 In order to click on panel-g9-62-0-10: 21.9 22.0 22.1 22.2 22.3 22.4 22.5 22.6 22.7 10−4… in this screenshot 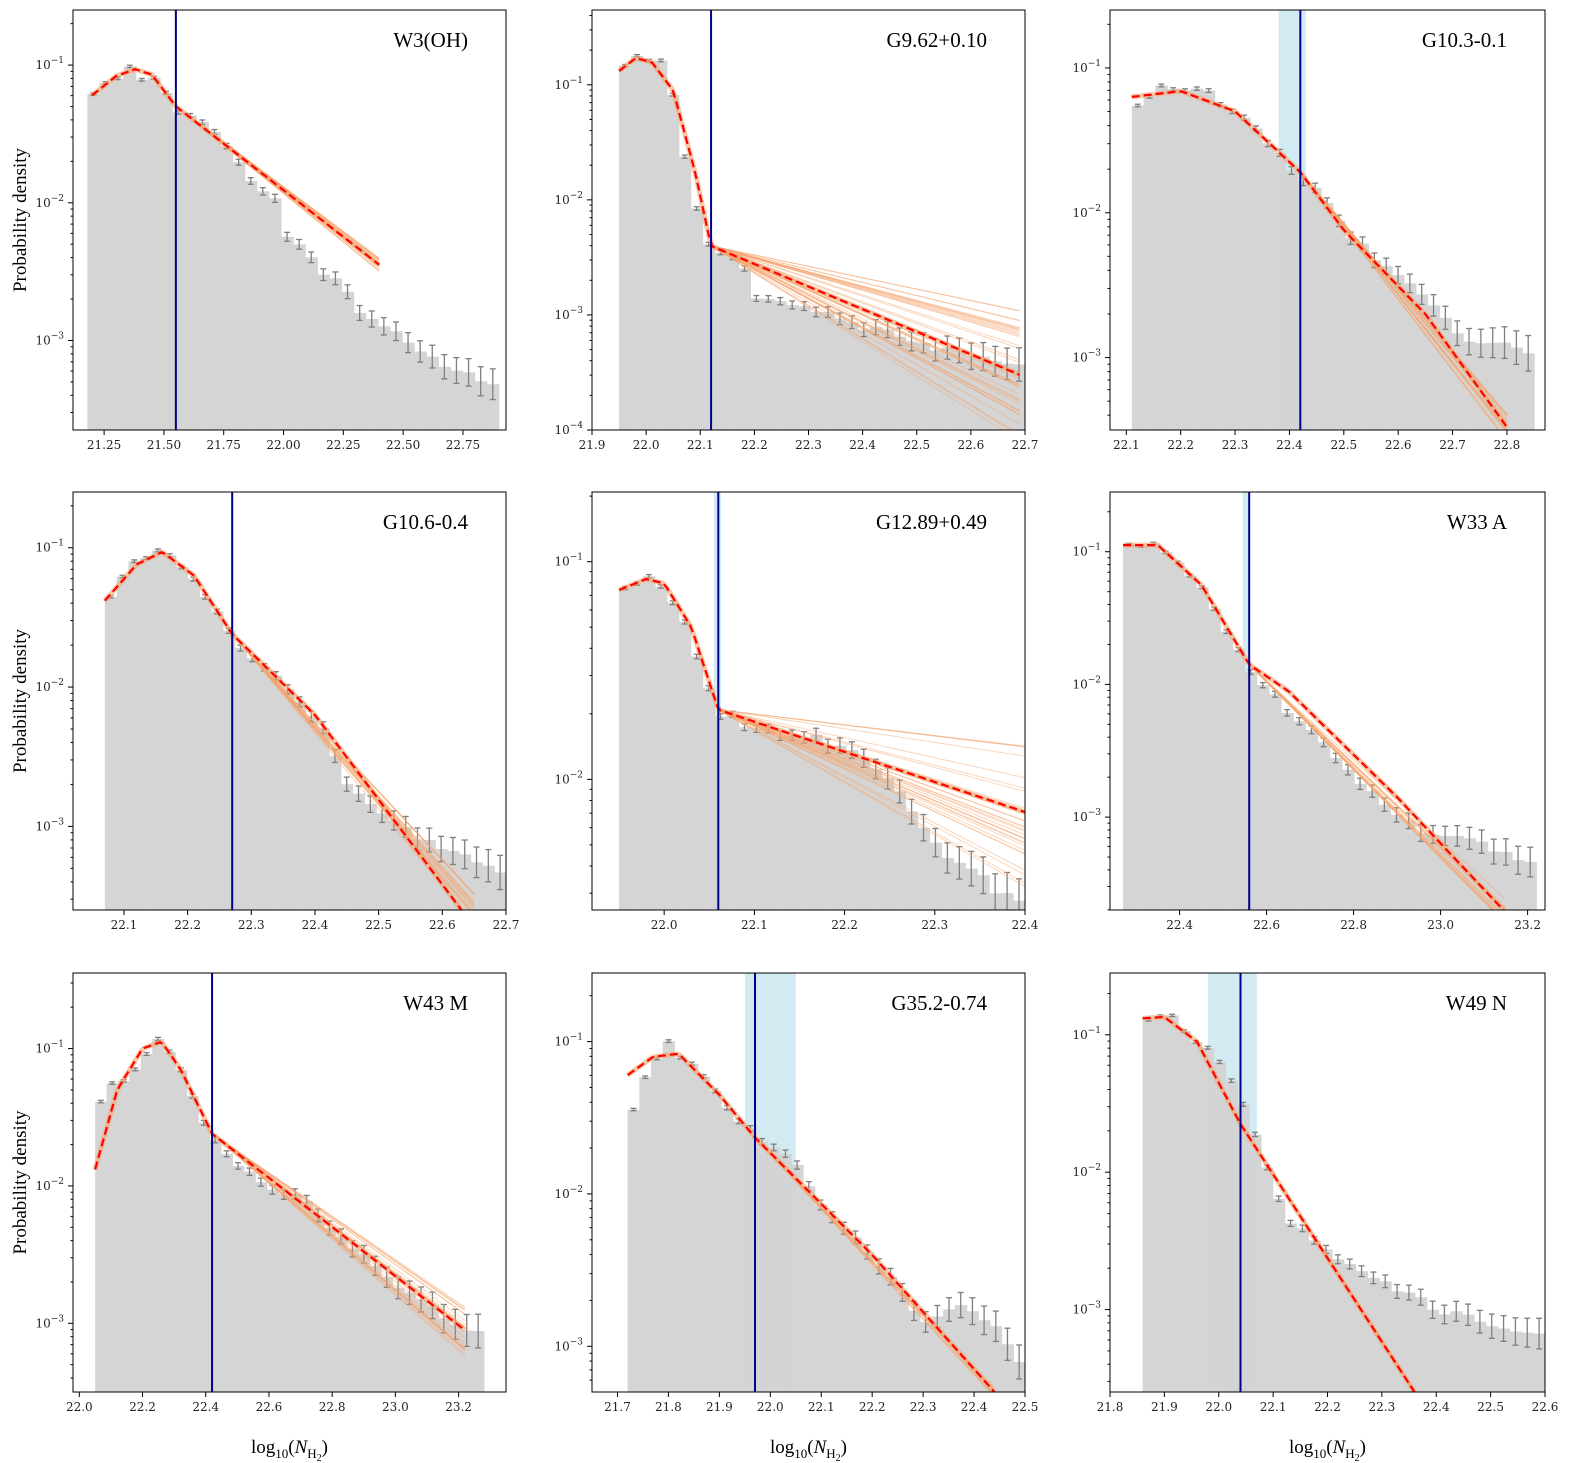, I will do `click(796, 230)`.